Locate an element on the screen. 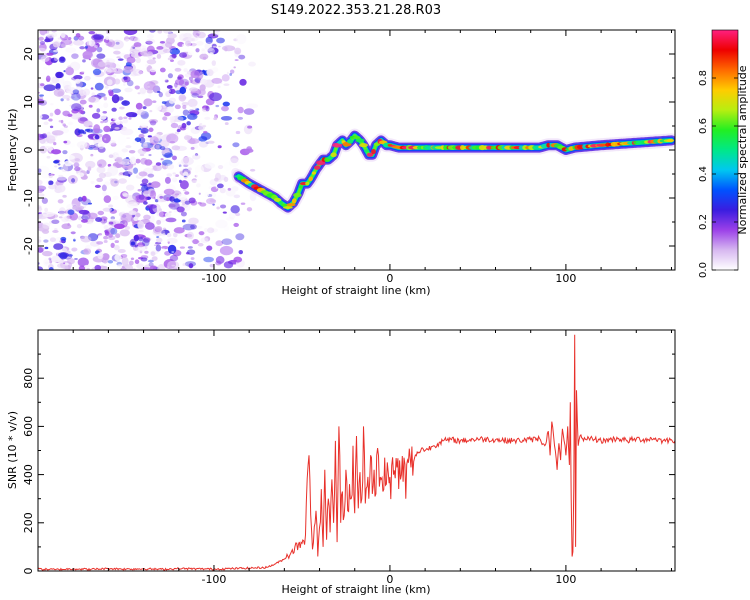 The height and width of the screenshot is (600, 750). colorbar-tick-label: 0.2 is located at coordinates (703, 222).